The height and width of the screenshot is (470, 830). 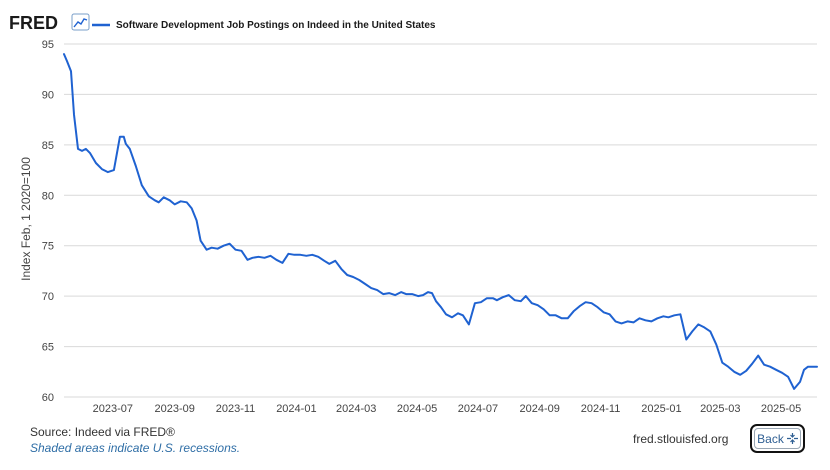 What do you see at coordinates (26, 219) in the screenshot?
I see `y-axis-label: Index Feb, 1 2020=100` at bounding box center [26, 219].